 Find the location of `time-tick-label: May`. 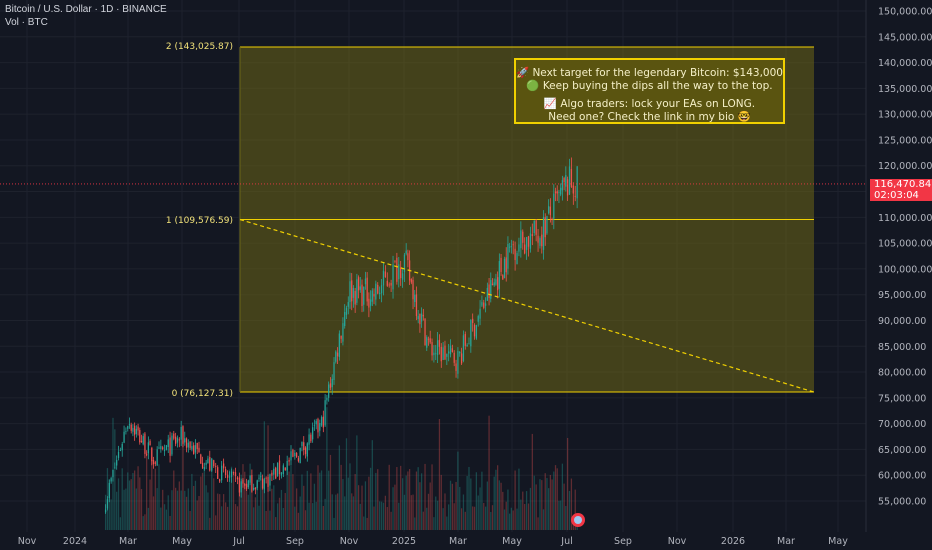

time-tick-label: May is located at coordinates (182, 541).